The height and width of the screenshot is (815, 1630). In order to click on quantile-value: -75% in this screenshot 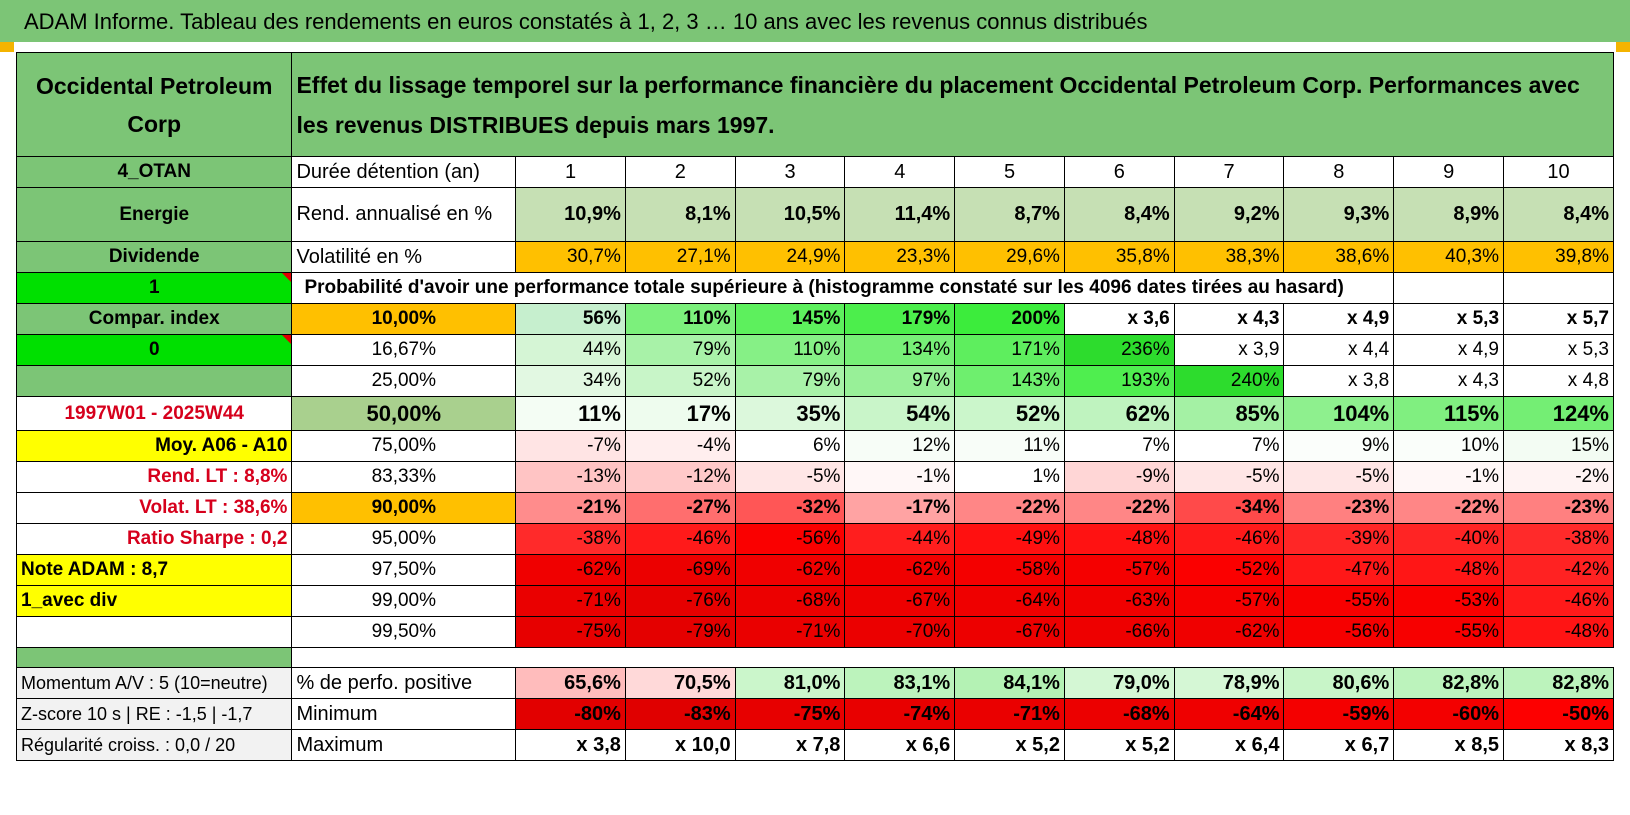, I will do `click(570, 632)`.